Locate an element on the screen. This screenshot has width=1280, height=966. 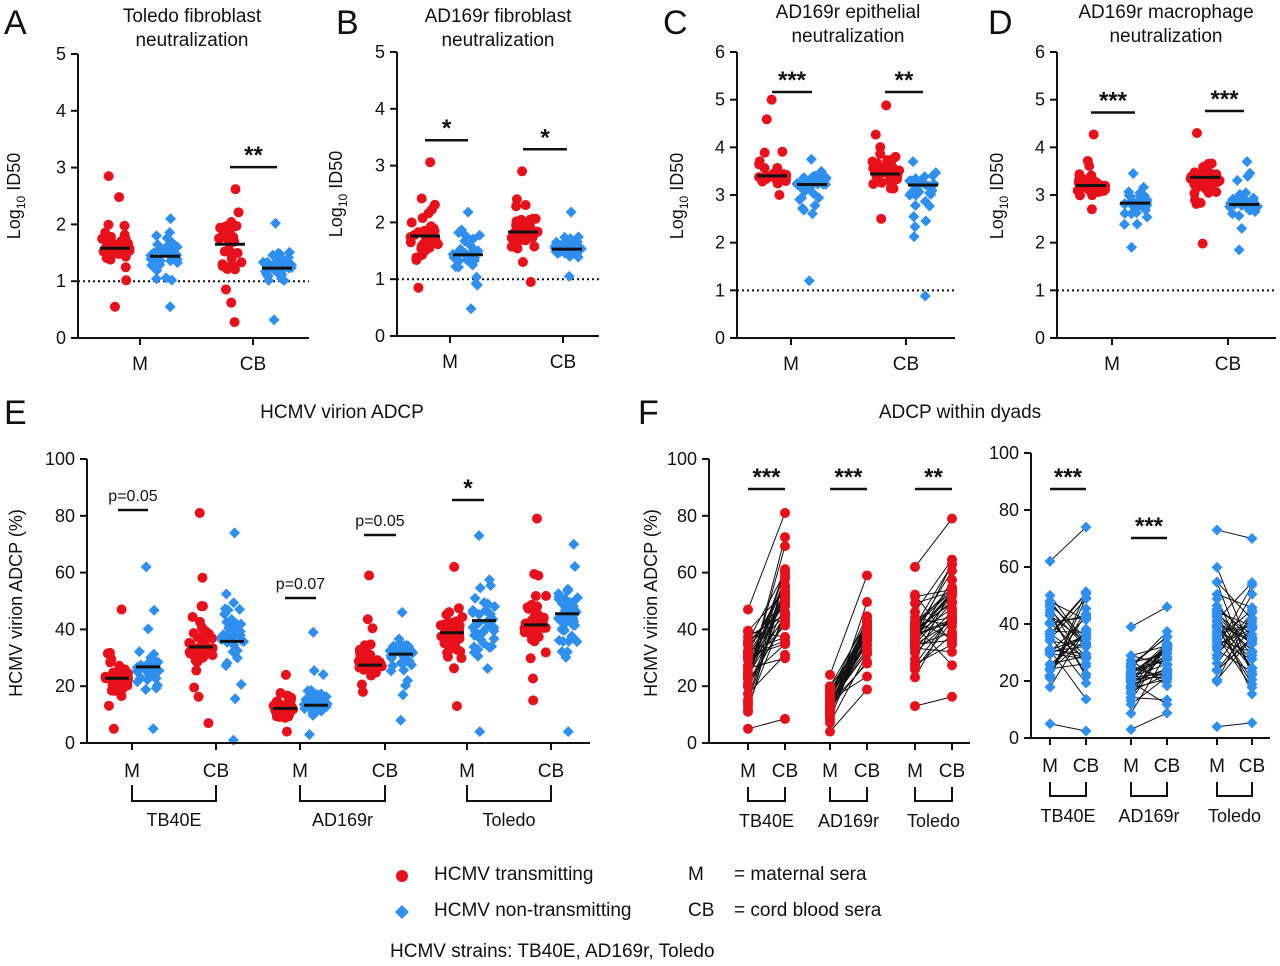
y-tick-label: 20 is located at coordinates (1009, 681).